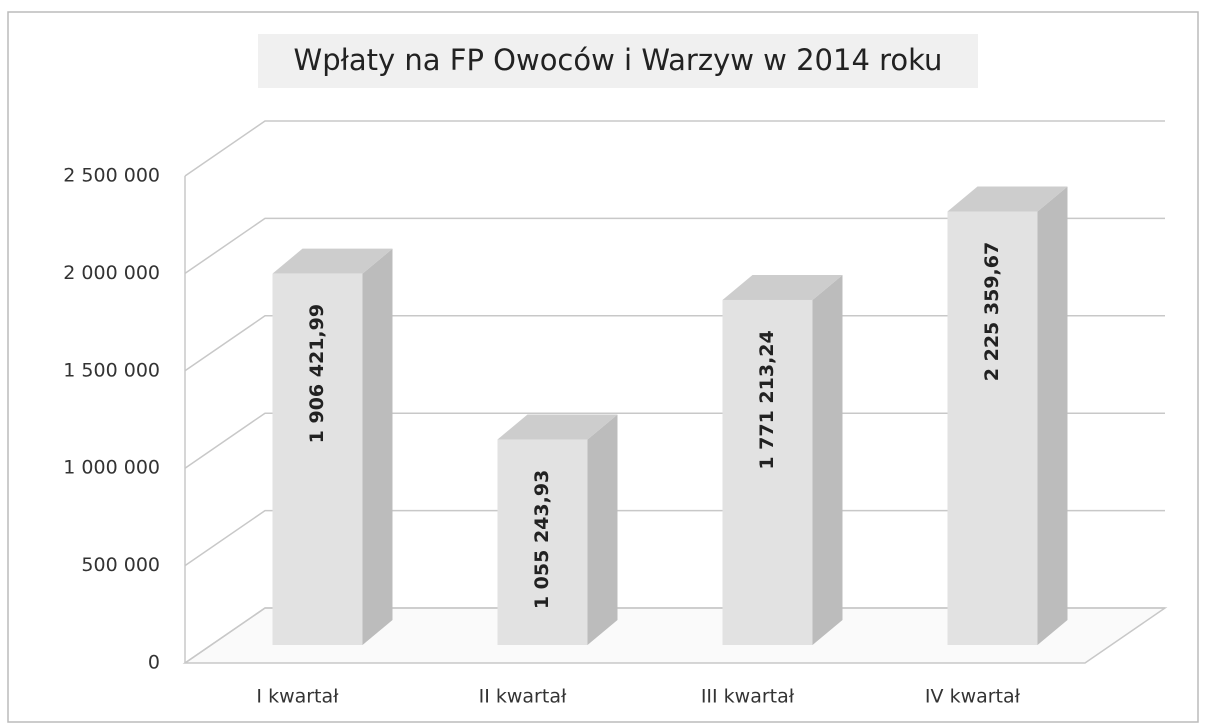 The image size is (1205, 728). I want to click on y-tick-label: 0, so click(154, 663).